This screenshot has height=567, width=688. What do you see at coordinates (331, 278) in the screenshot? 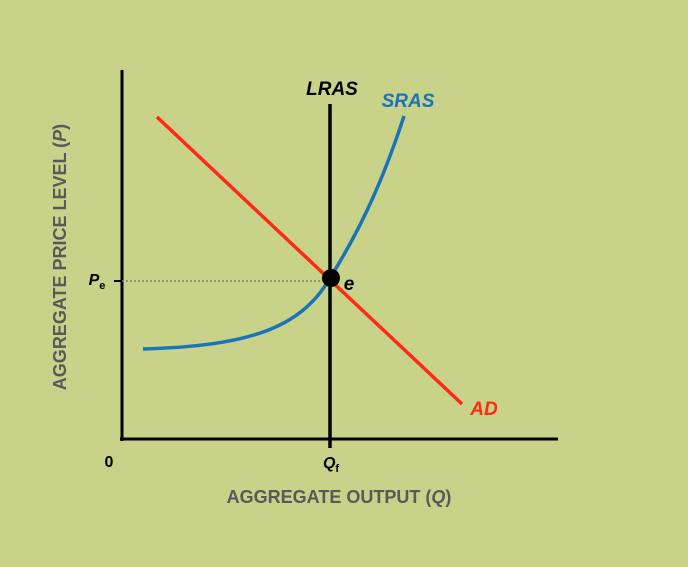
I see `equilibrium-point` at bounding box center [331, 278].